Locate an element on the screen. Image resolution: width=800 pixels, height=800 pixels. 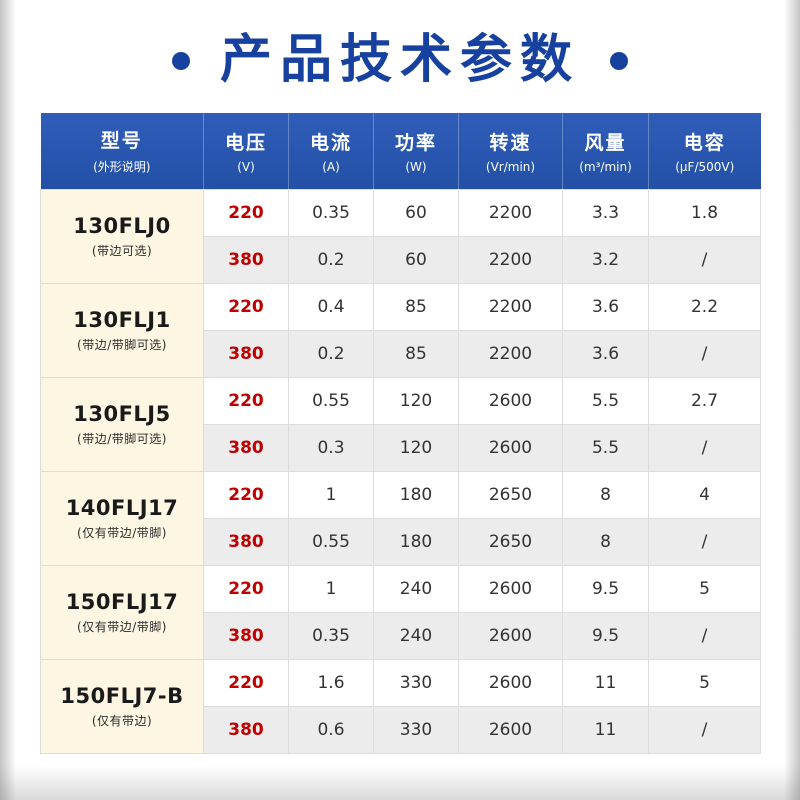
current-cell: 0.3 is located at coordinates (331, 447).